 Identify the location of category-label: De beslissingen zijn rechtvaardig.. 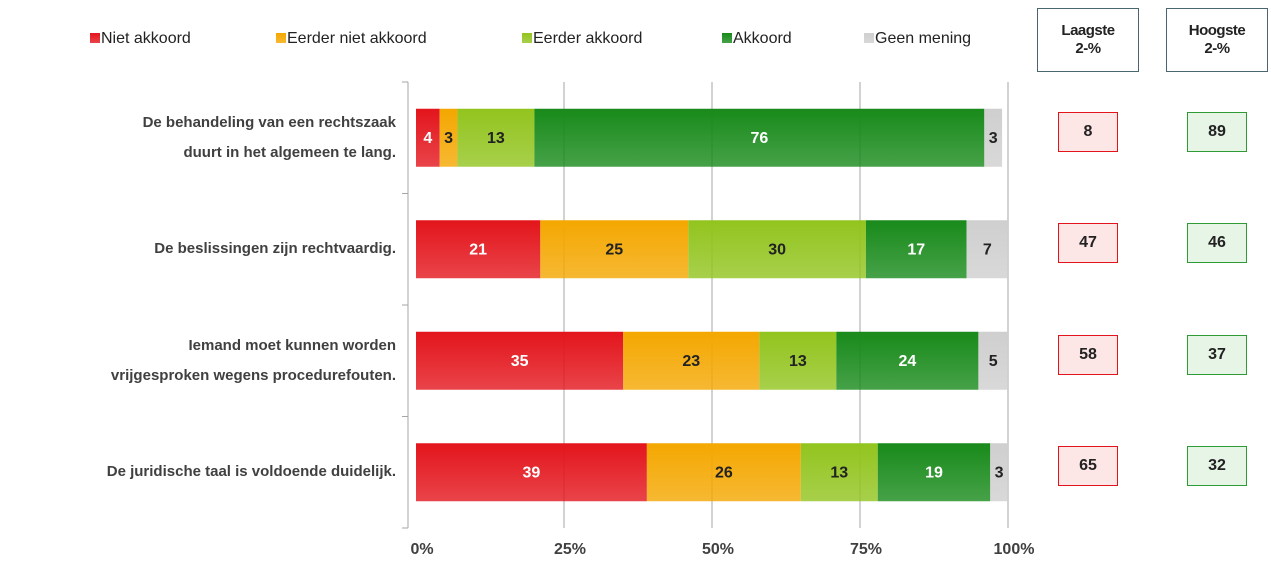
(275, 249).